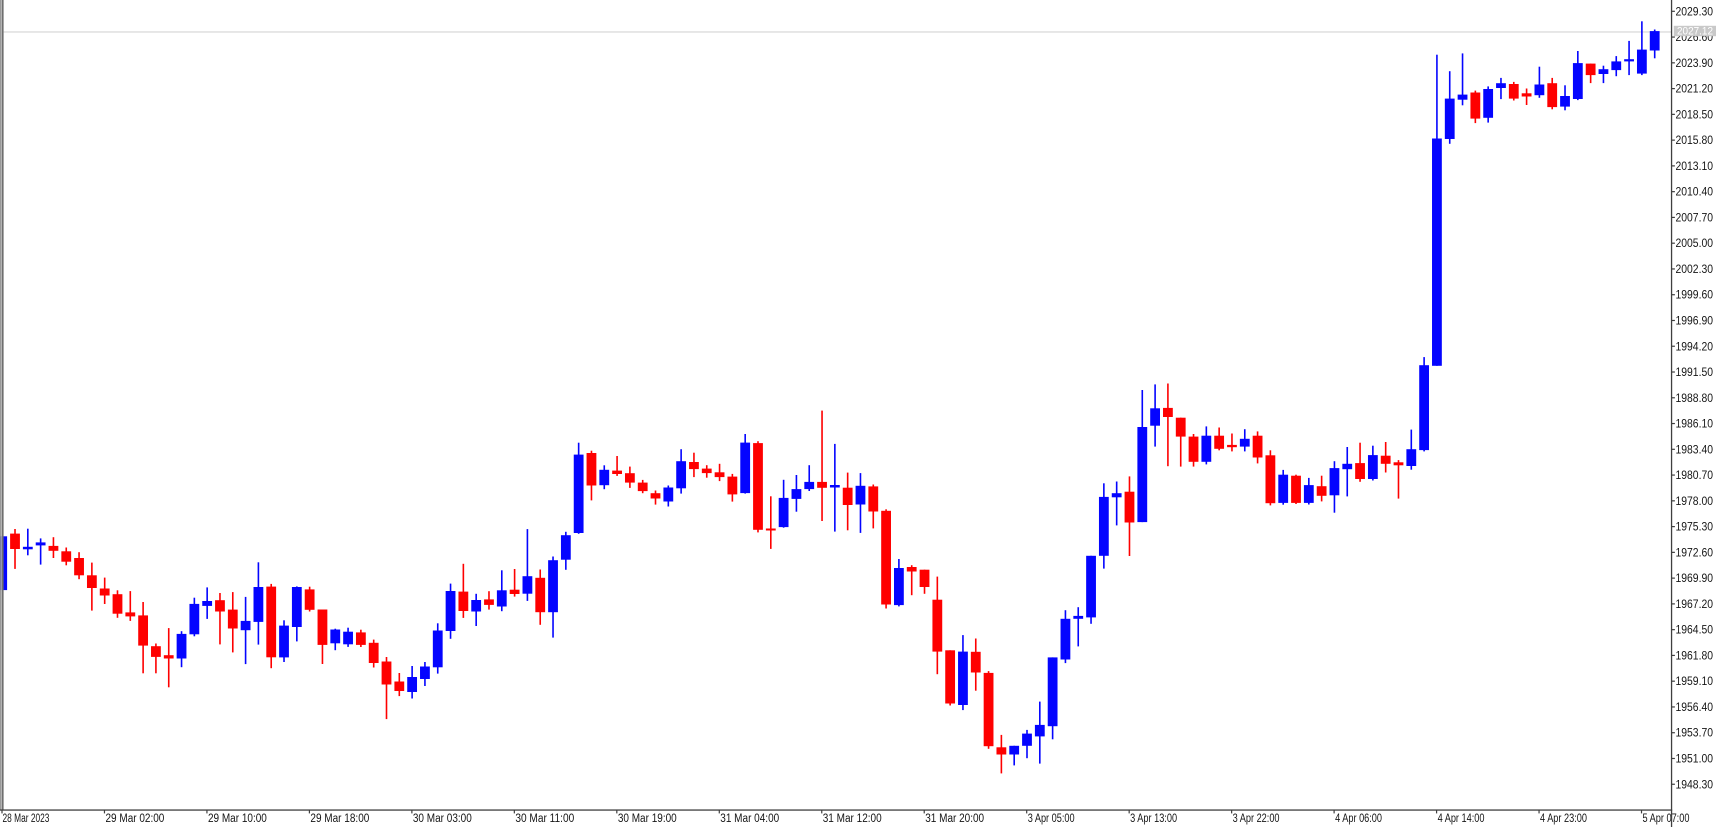 The width and height of the screenshot is (1716, 827). Describe the element at coordinates (1695, 502) in the screenshot. I see `svg-text: 1978.00` at that location.